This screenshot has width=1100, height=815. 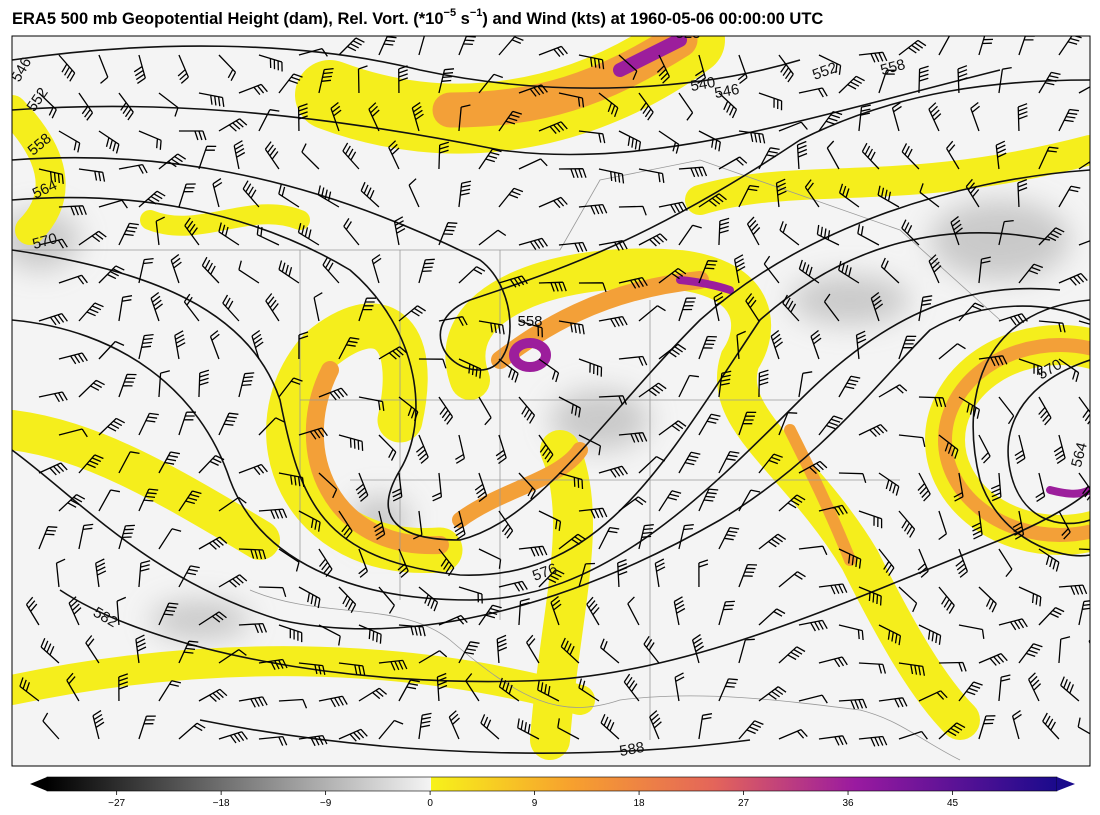 I want to click on contour-label: 570, so click(x=45, y=241).